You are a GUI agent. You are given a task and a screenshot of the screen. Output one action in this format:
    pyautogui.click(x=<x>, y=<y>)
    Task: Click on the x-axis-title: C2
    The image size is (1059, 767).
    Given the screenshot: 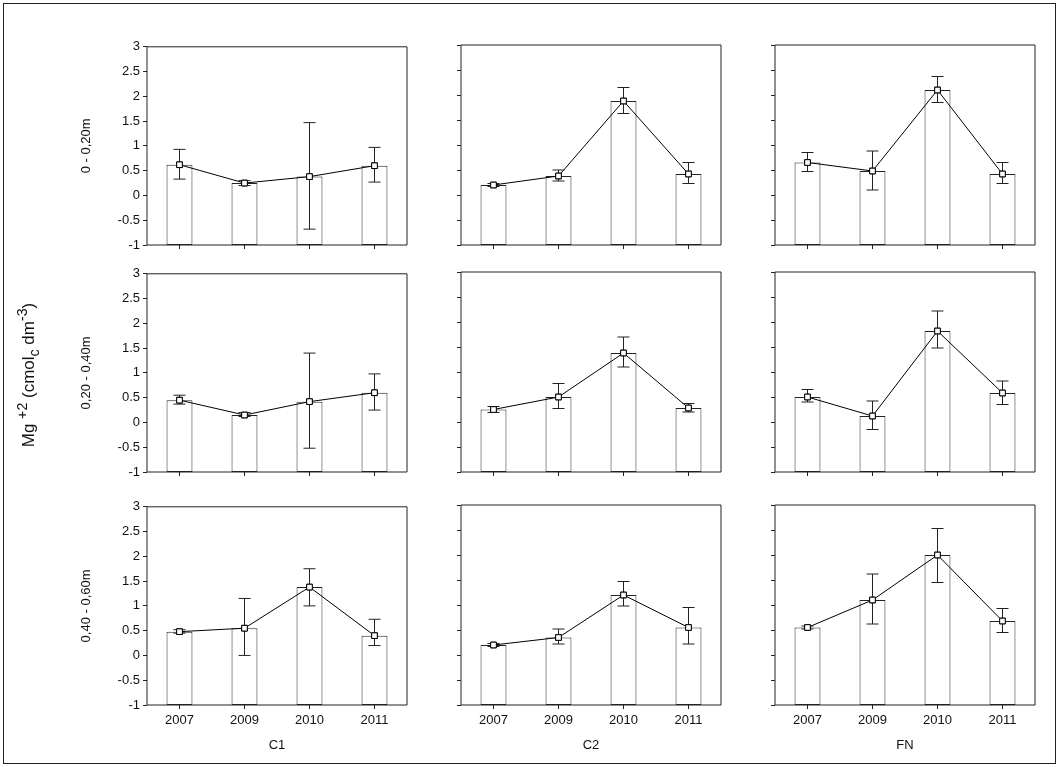 What is the action you would take?
    pyautogui.click(x=591, y=744)
    